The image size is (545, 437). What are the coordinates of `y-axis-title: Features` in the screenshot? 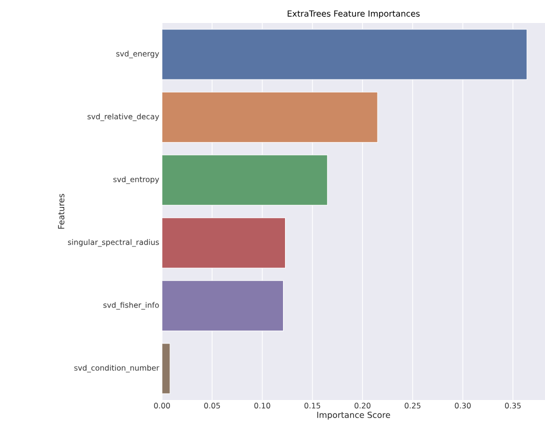 It's located at (61, 211).